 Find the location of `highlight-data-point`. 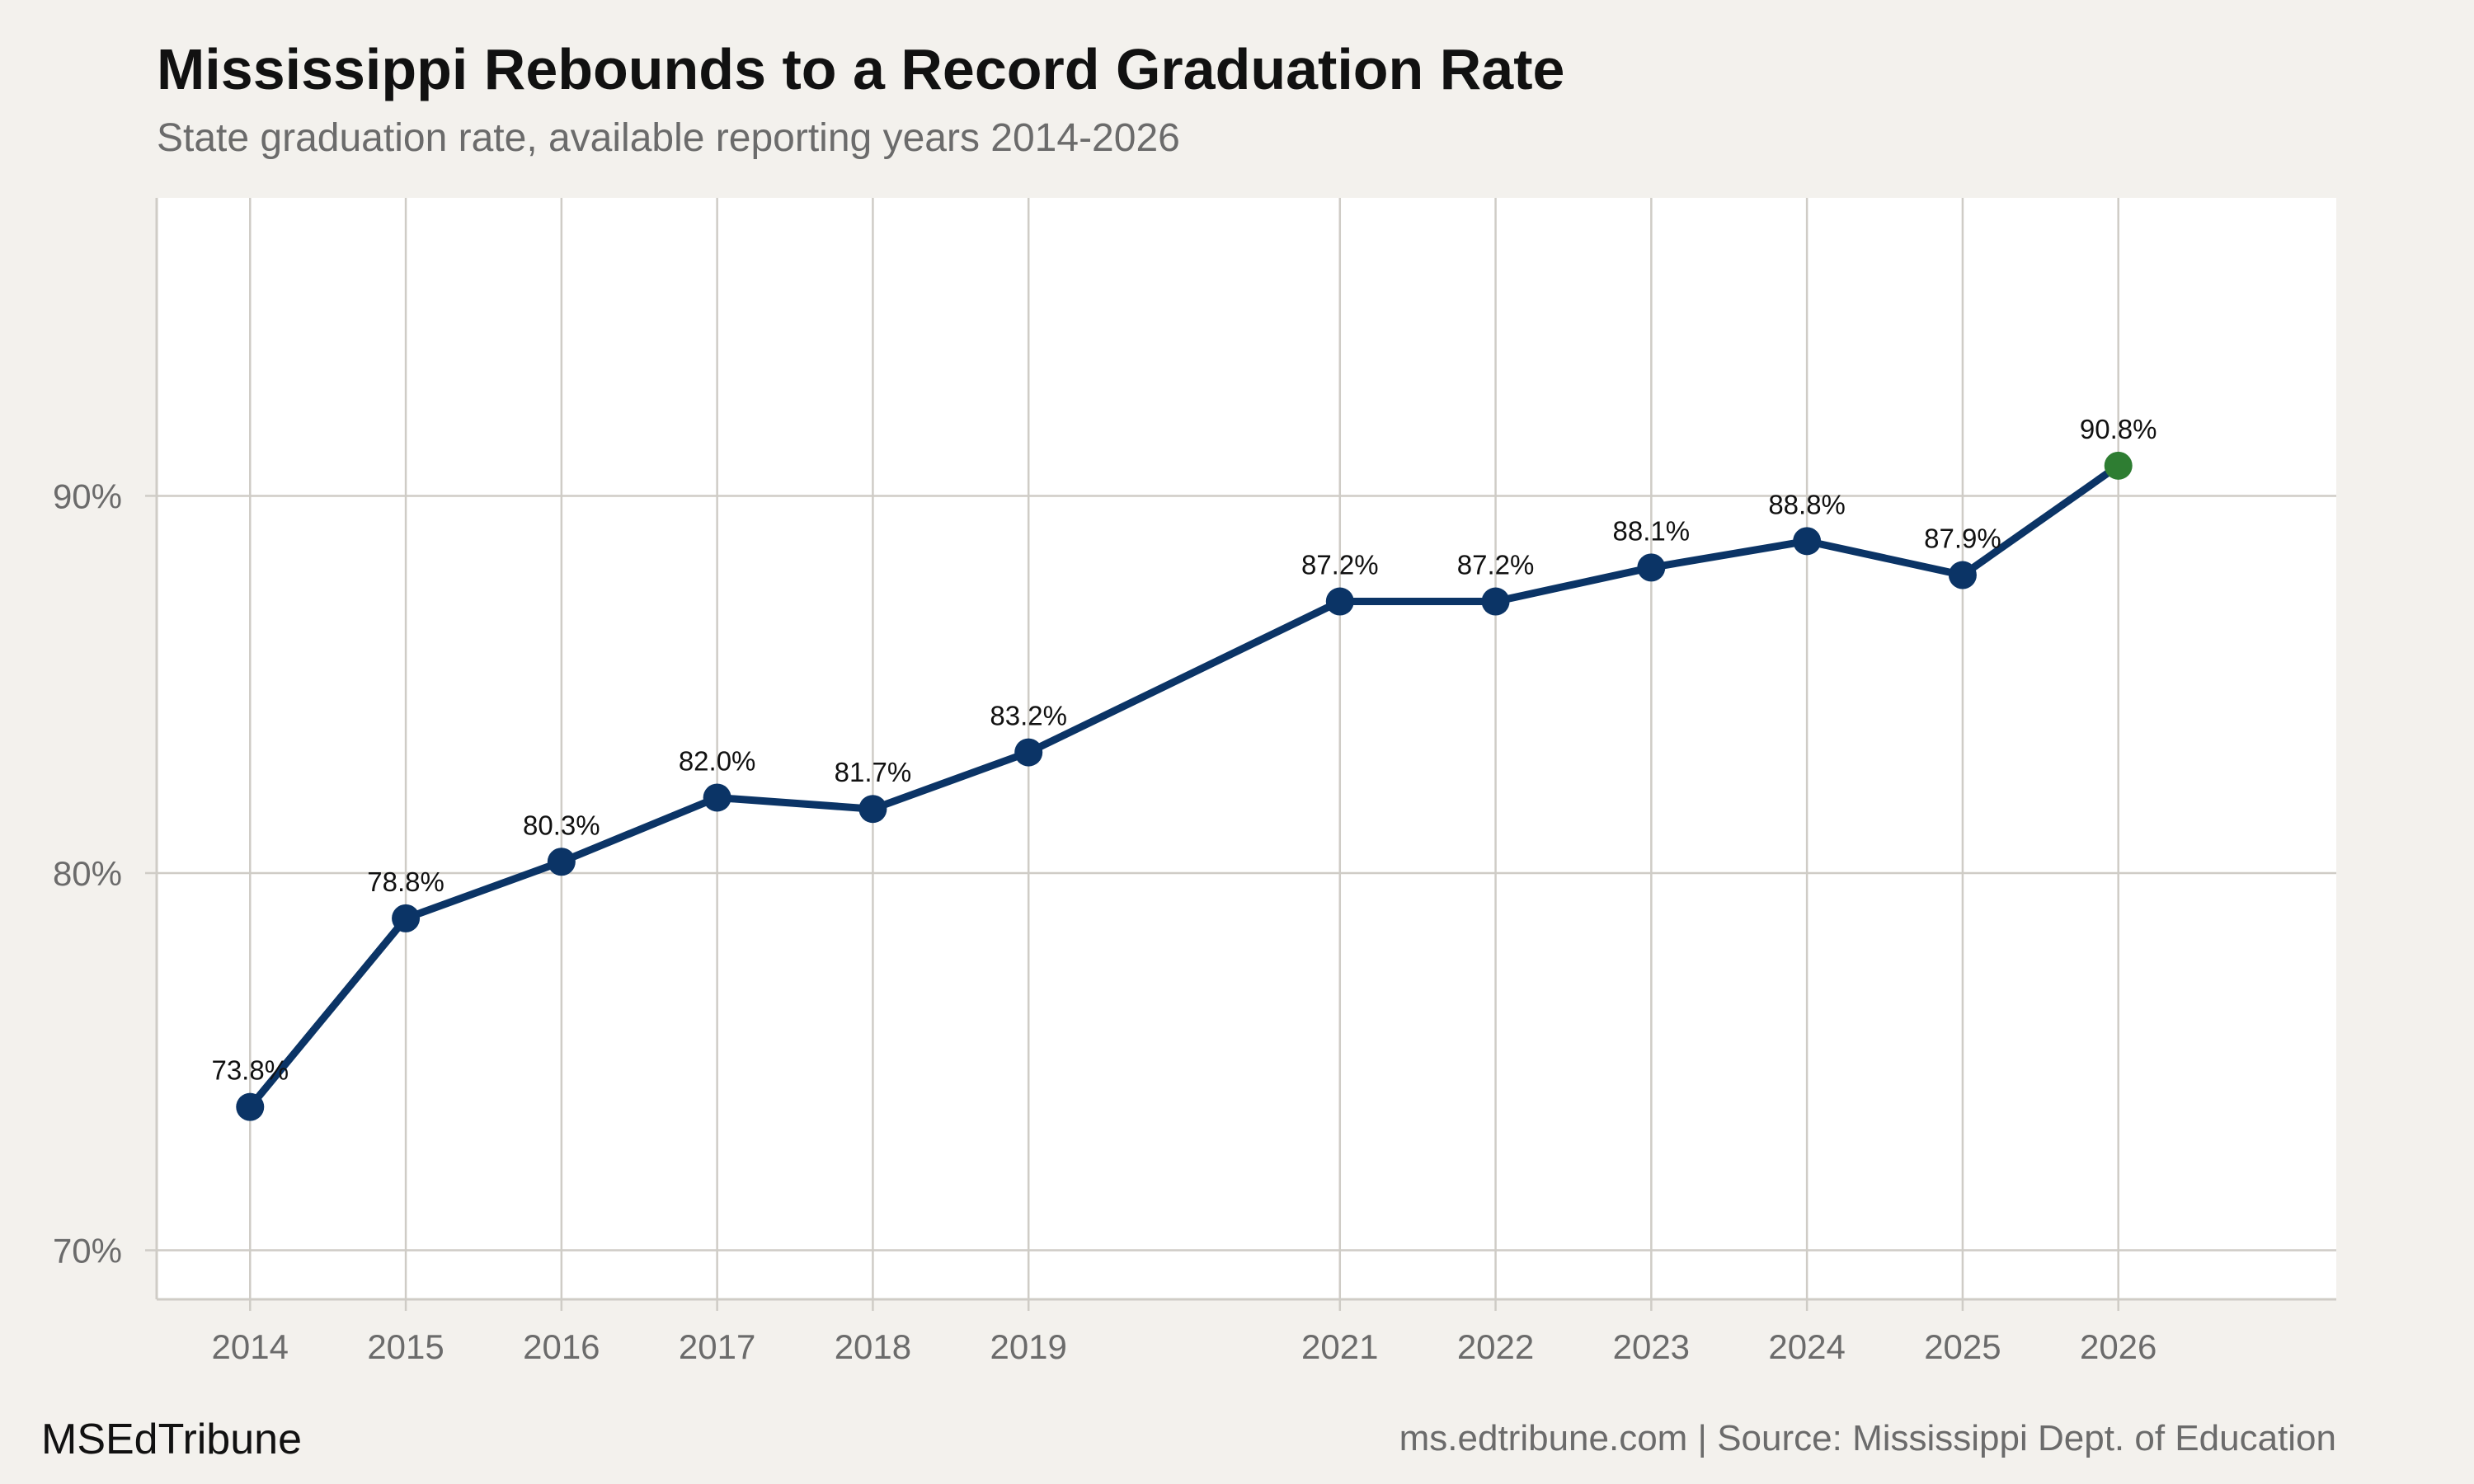

highlight-data-point is located at coordinates (2118, 465).